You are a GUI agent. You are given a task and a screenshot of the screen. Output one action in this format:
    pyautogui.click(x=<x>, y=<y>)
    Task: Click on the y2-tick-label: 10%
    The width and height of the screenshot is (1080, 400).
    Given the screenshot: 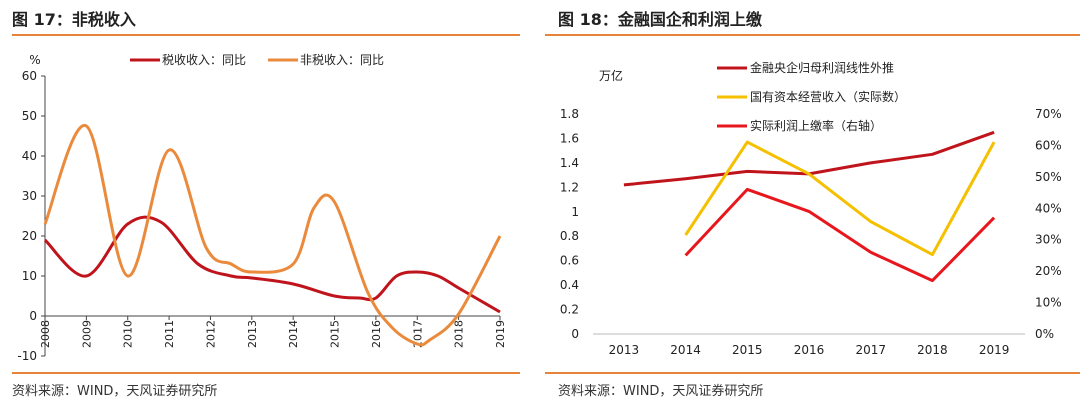 What is the action you would take?
    pyautogui.click(x=1048, y=303)
    